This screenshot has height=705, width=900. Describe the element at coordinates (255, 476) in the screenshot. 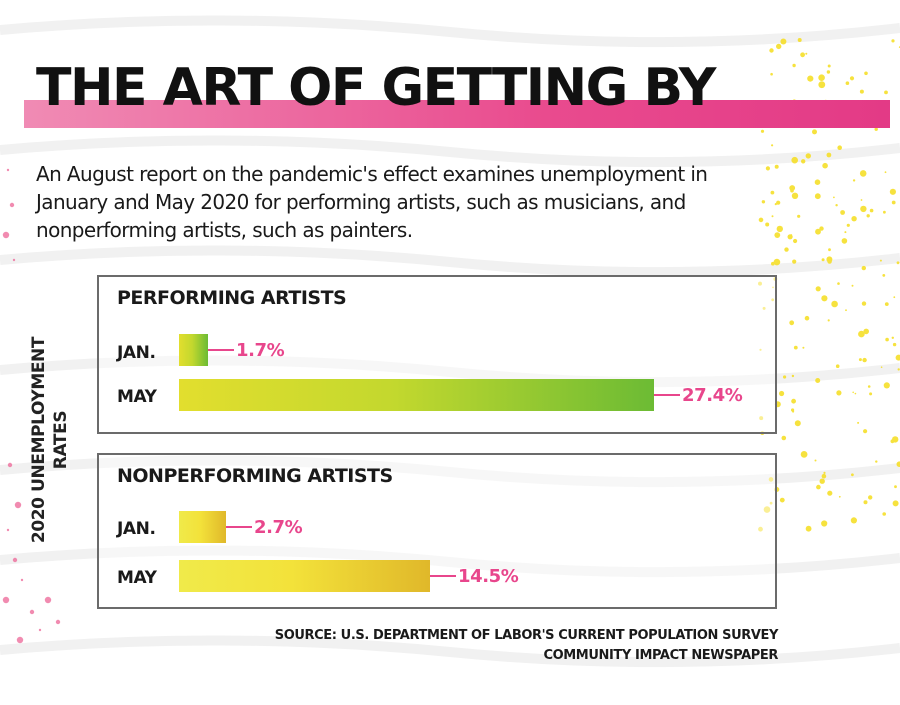

I see `panel-title: NONPERFORMING ARTISTS` at that location.